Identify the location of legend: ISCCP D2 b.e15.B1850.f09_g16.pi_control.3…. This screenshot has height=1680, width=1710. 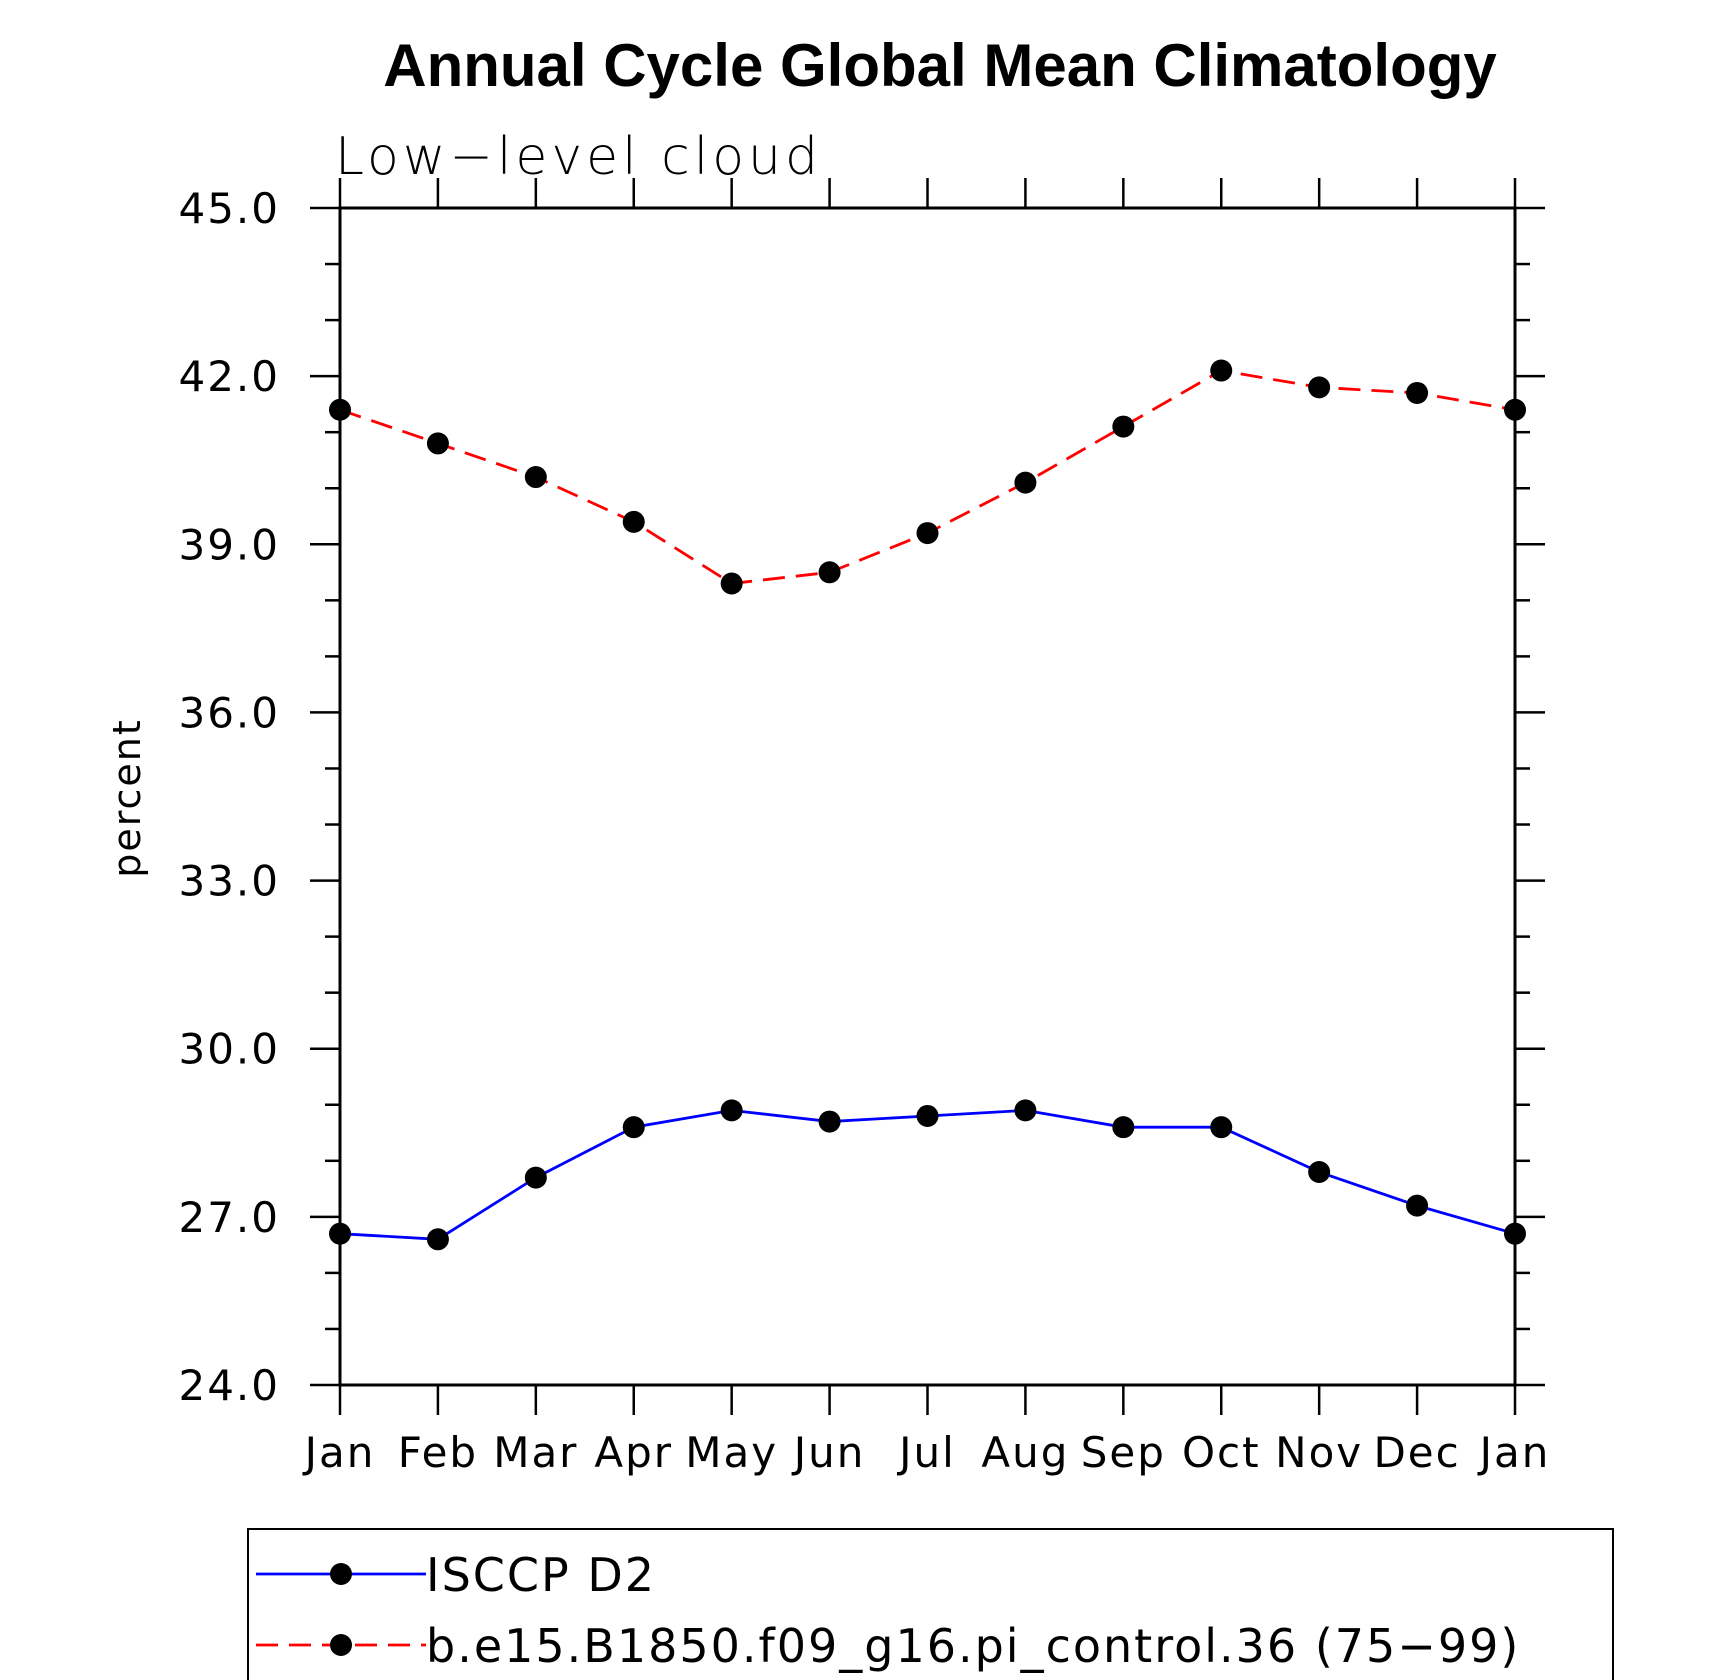
(930, 1604).